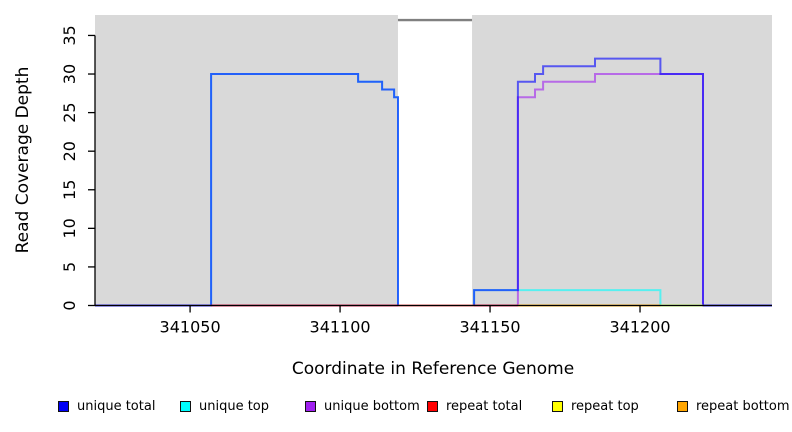  I want to click on legend-label: unique bottom, so click(372, 406).